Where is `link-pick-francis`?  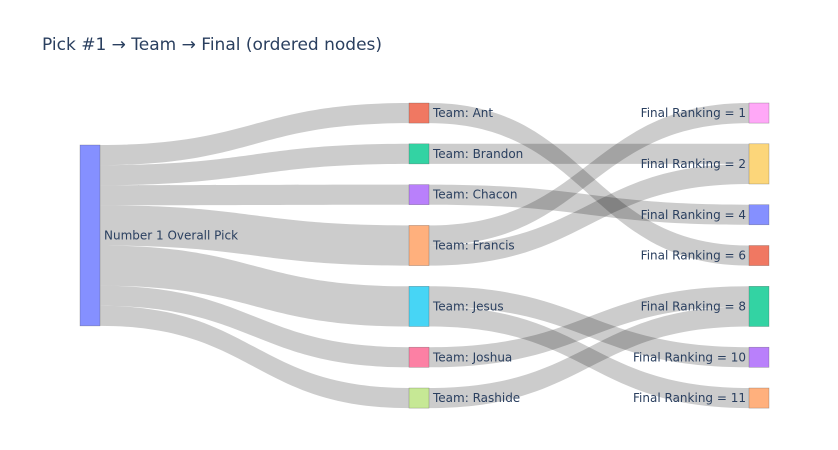
link-pick-francis is located at coordinates (254, 235).